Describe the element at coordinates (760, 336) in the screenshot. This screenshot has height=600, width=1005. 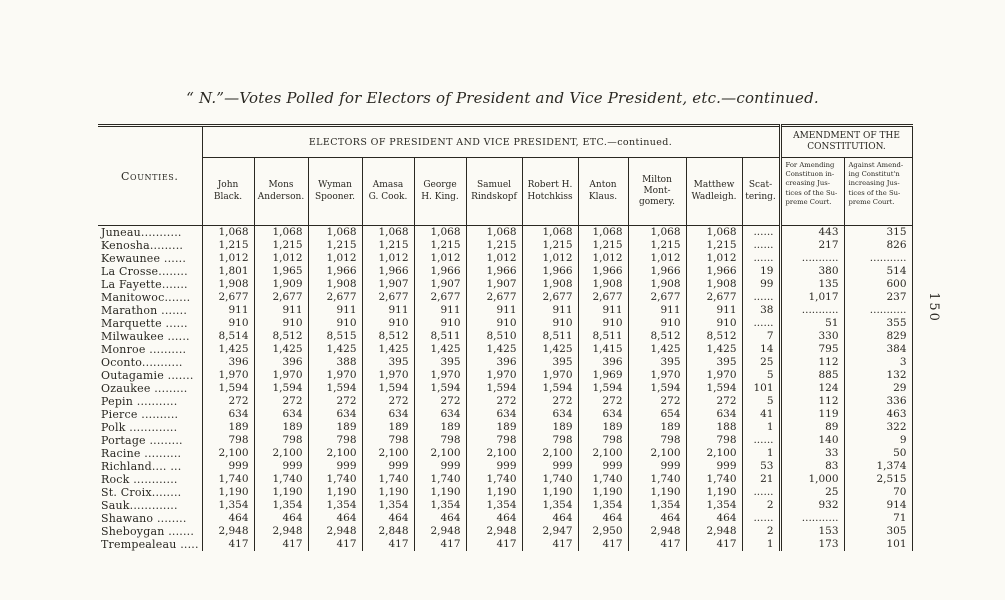
I see `value-cell: 7` at that location.